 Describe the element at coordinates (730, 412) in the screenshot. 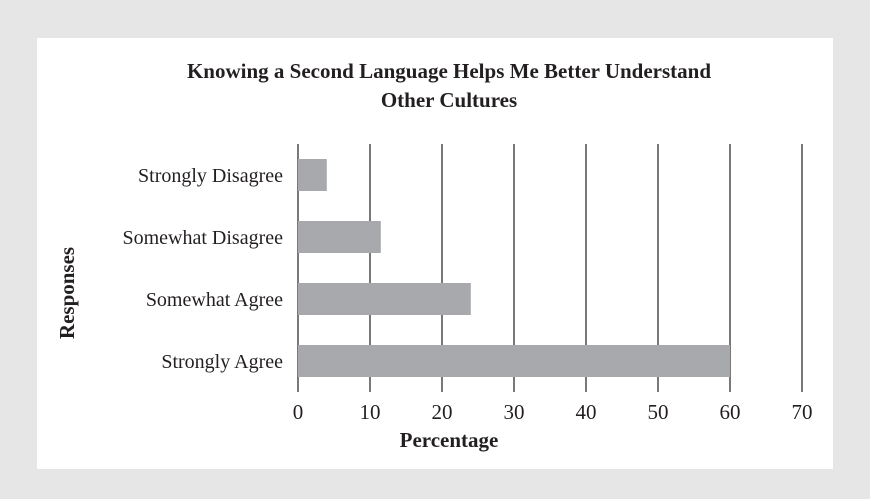

I see `x-tick-label-60: 60` at that location.